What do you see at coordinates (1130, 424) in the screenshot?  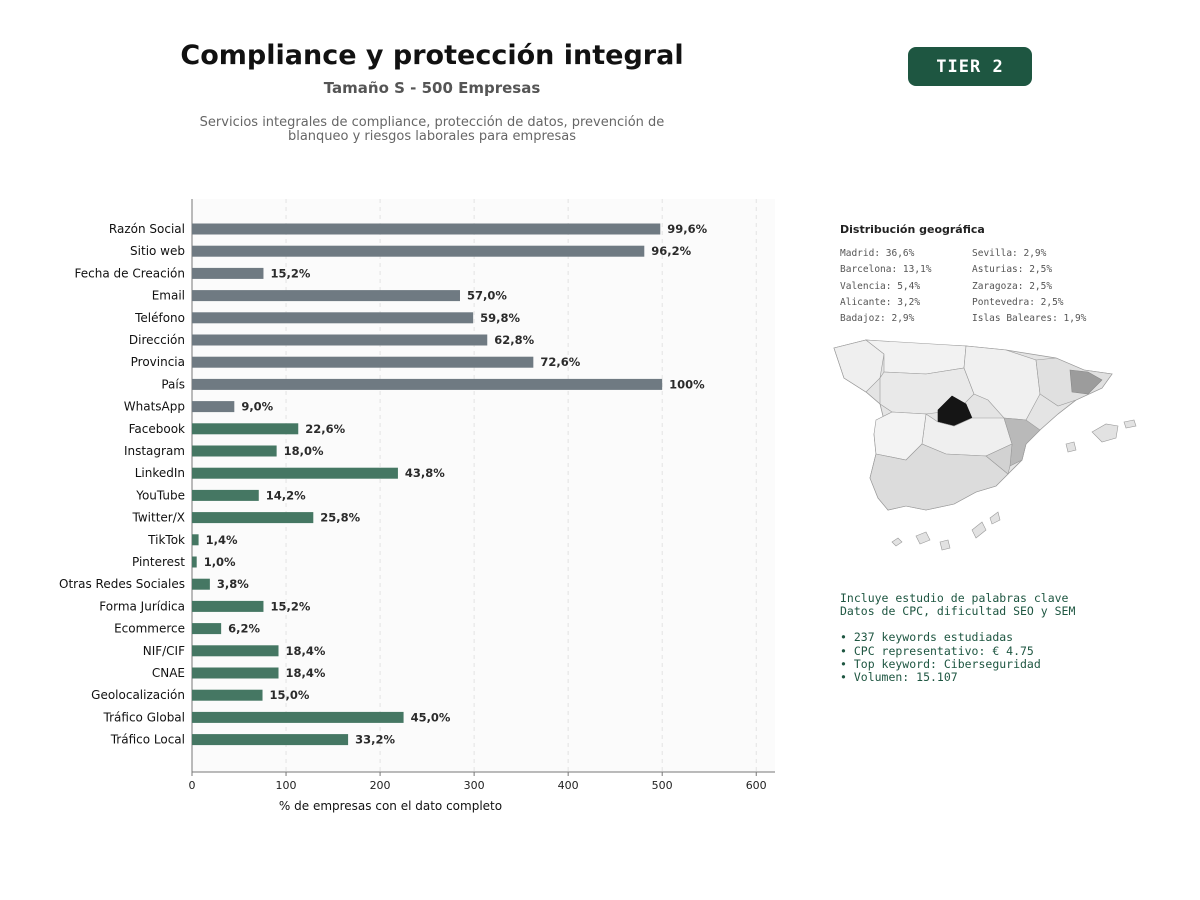 I see `island-menorca` at bounding box center [1130, 424].